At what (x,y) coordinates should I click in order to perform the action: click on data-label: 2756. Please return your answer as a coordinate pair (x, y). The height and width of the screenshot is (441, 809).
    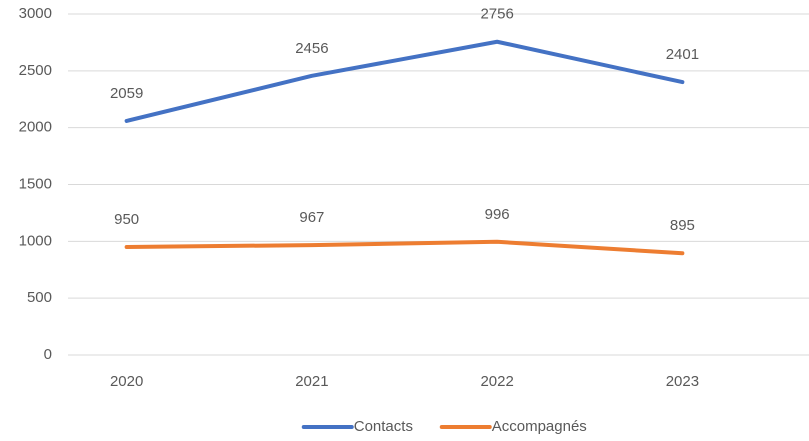
    Looking at the image, I should click on (496, 14).